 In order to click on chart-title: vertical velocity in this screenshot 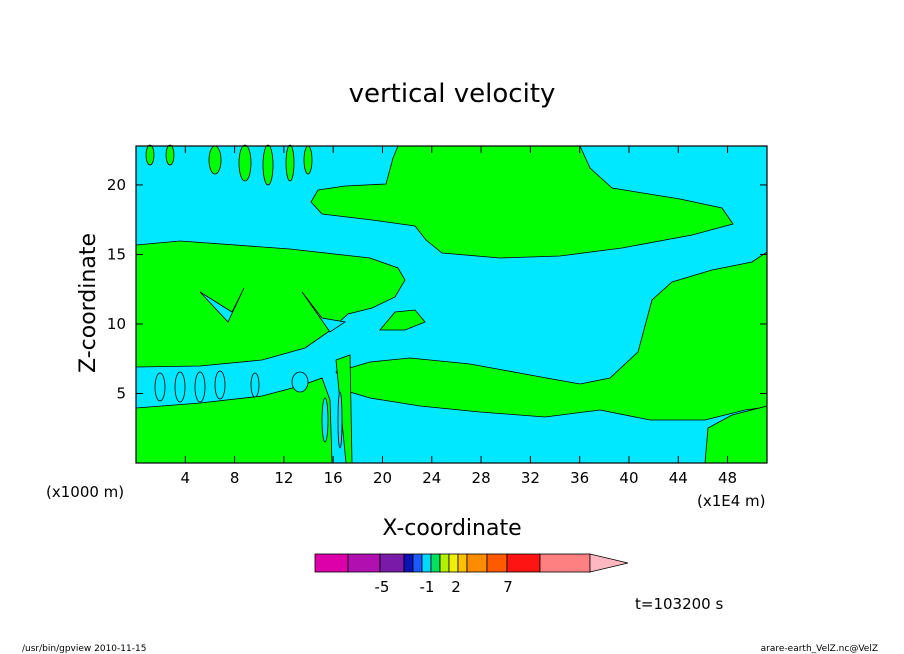, I will do `click(452, 94)`.